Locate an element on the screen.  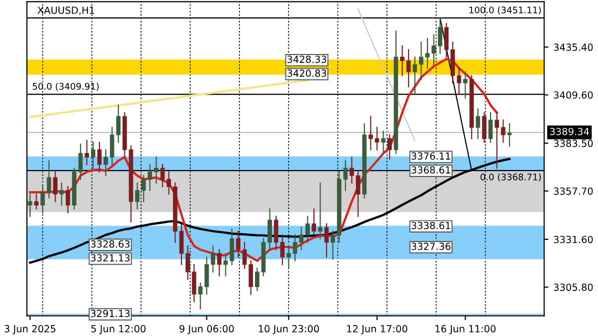
x-tick-label: 9 Jun 06:00 is located at coordinates (207, 329).